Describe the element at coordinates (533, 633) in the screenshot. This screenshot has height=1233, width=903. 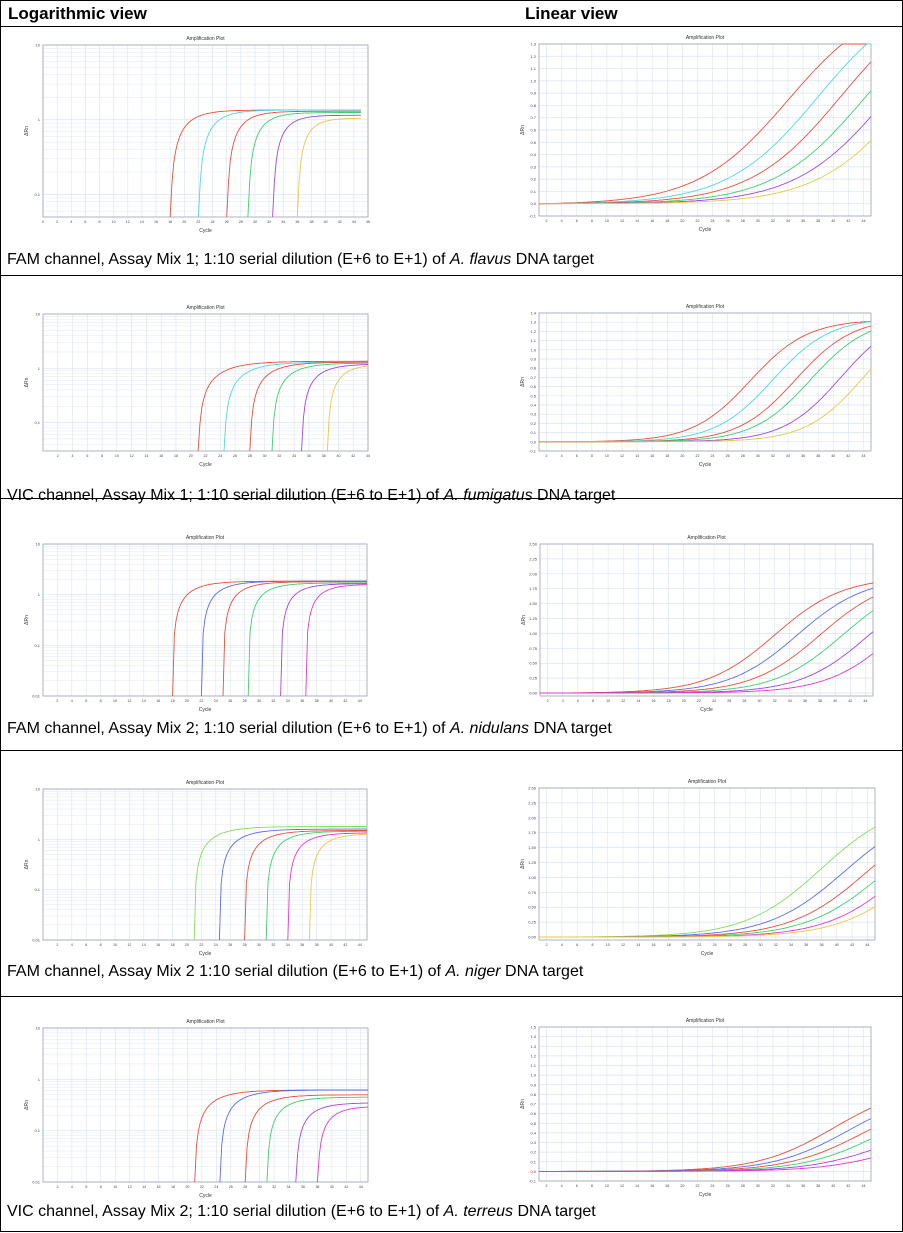
I see `y-tick-label: 1.00` at that location.